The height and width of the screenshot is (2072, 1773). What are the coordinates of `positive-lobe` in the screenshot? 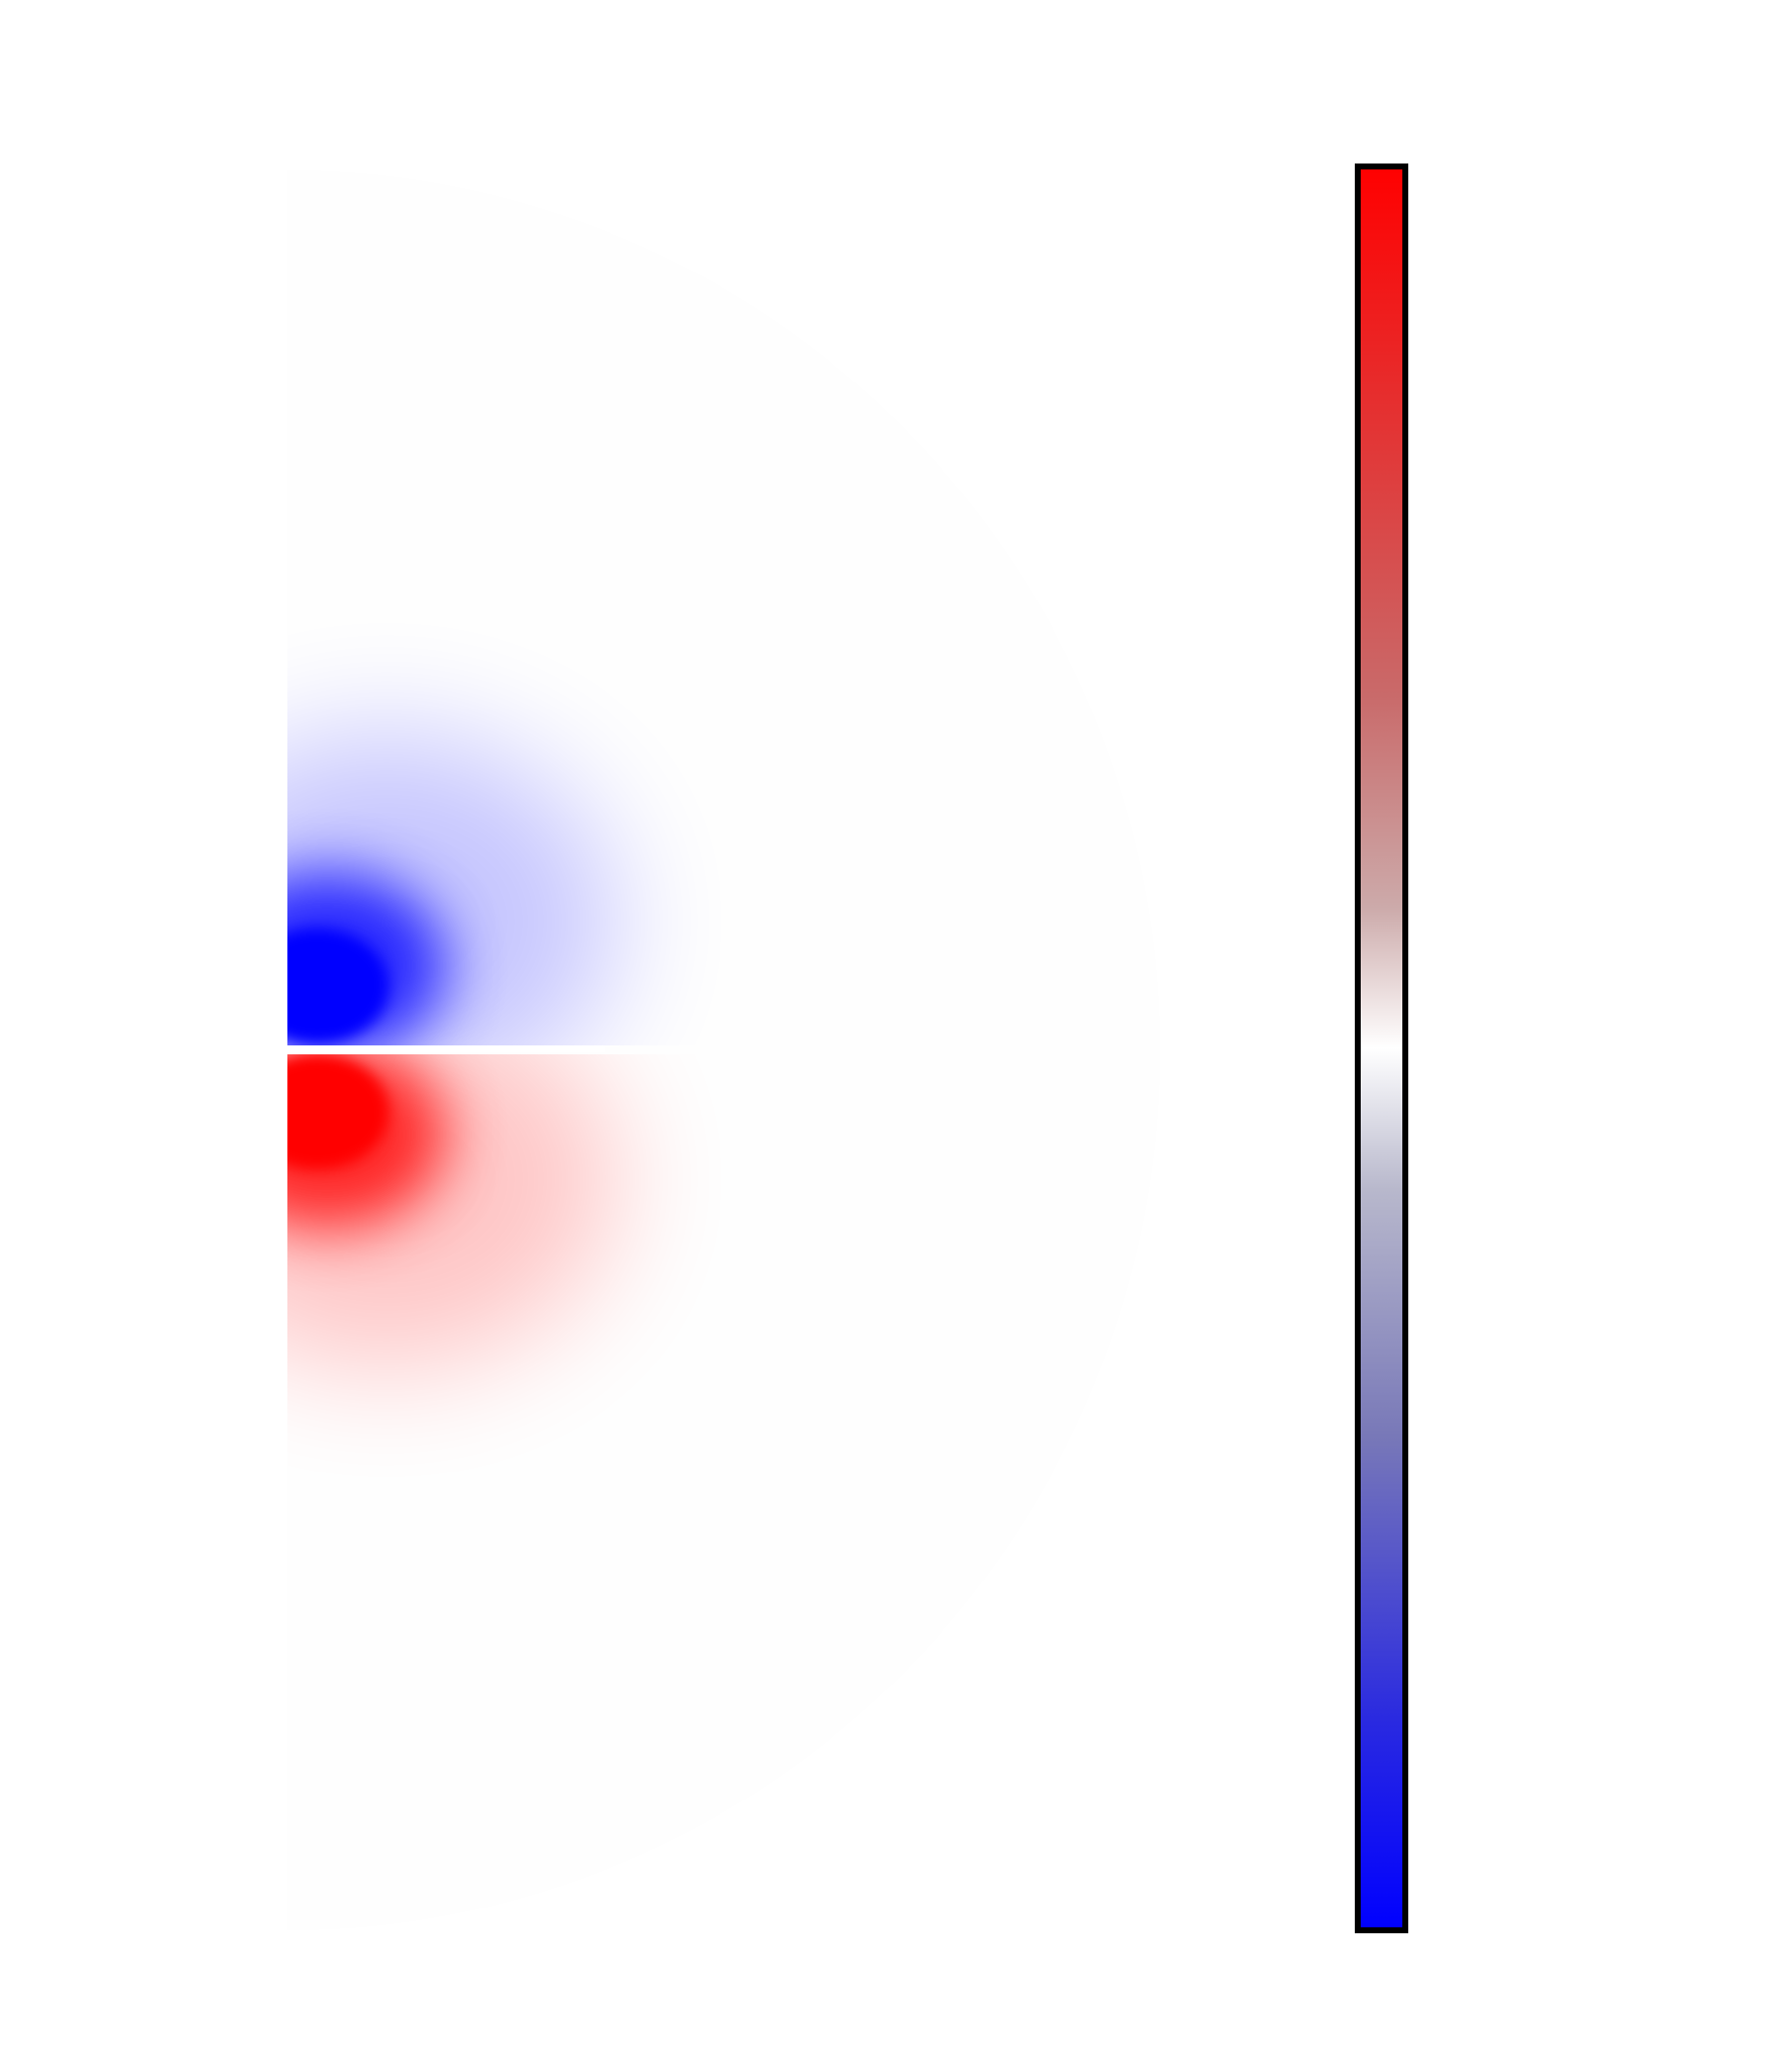 It's located at (450, 1210).